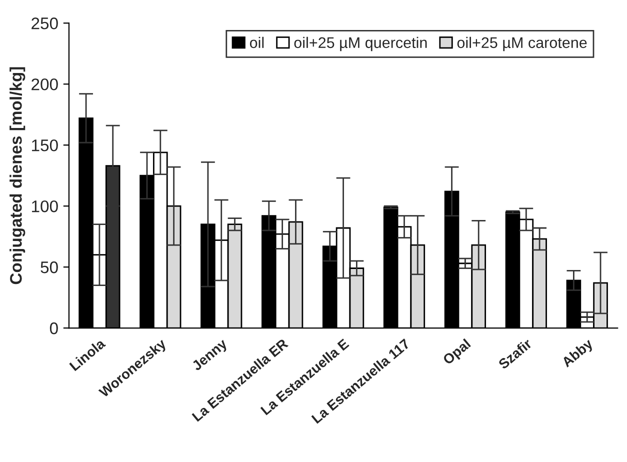  Describe the element at coordinates (18, 175) in the screenshot. I see `y-axis-title: Conjugated dienes [mol/kg]` at that location.